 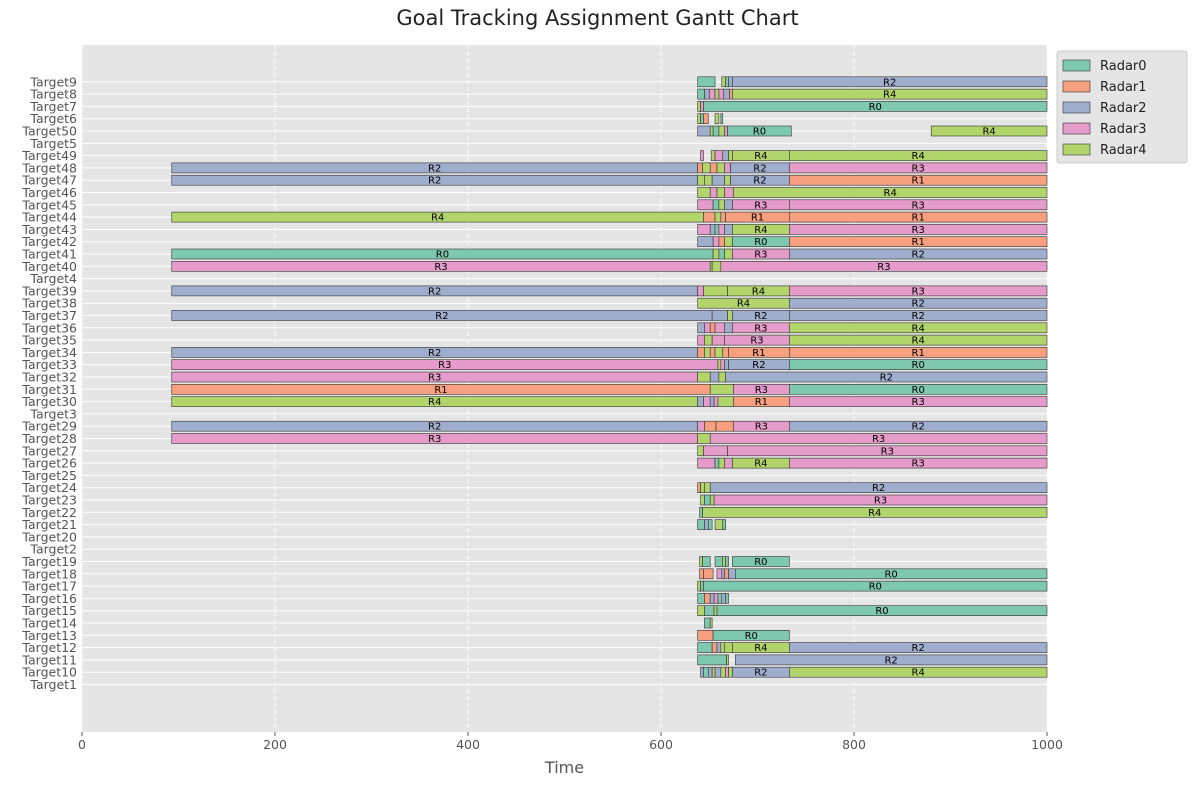 What do you see at coordinates (1123, 66) in the screenshot?
I see `legend-item-label: Radar0` at bounding box center [1123, 66].